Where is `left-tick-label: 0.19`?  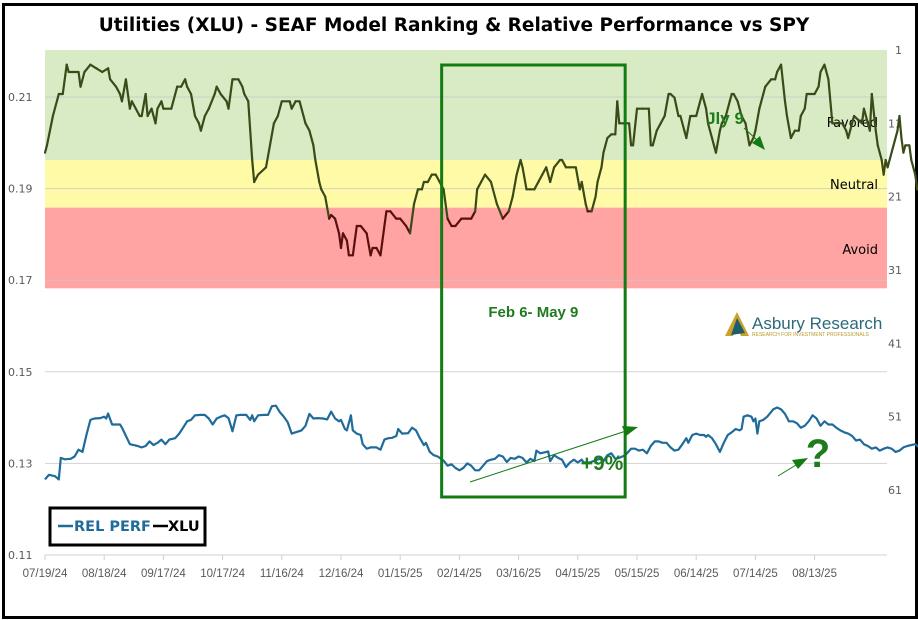
left-tick-label: 0.19 is located at coordinates (20, 189).